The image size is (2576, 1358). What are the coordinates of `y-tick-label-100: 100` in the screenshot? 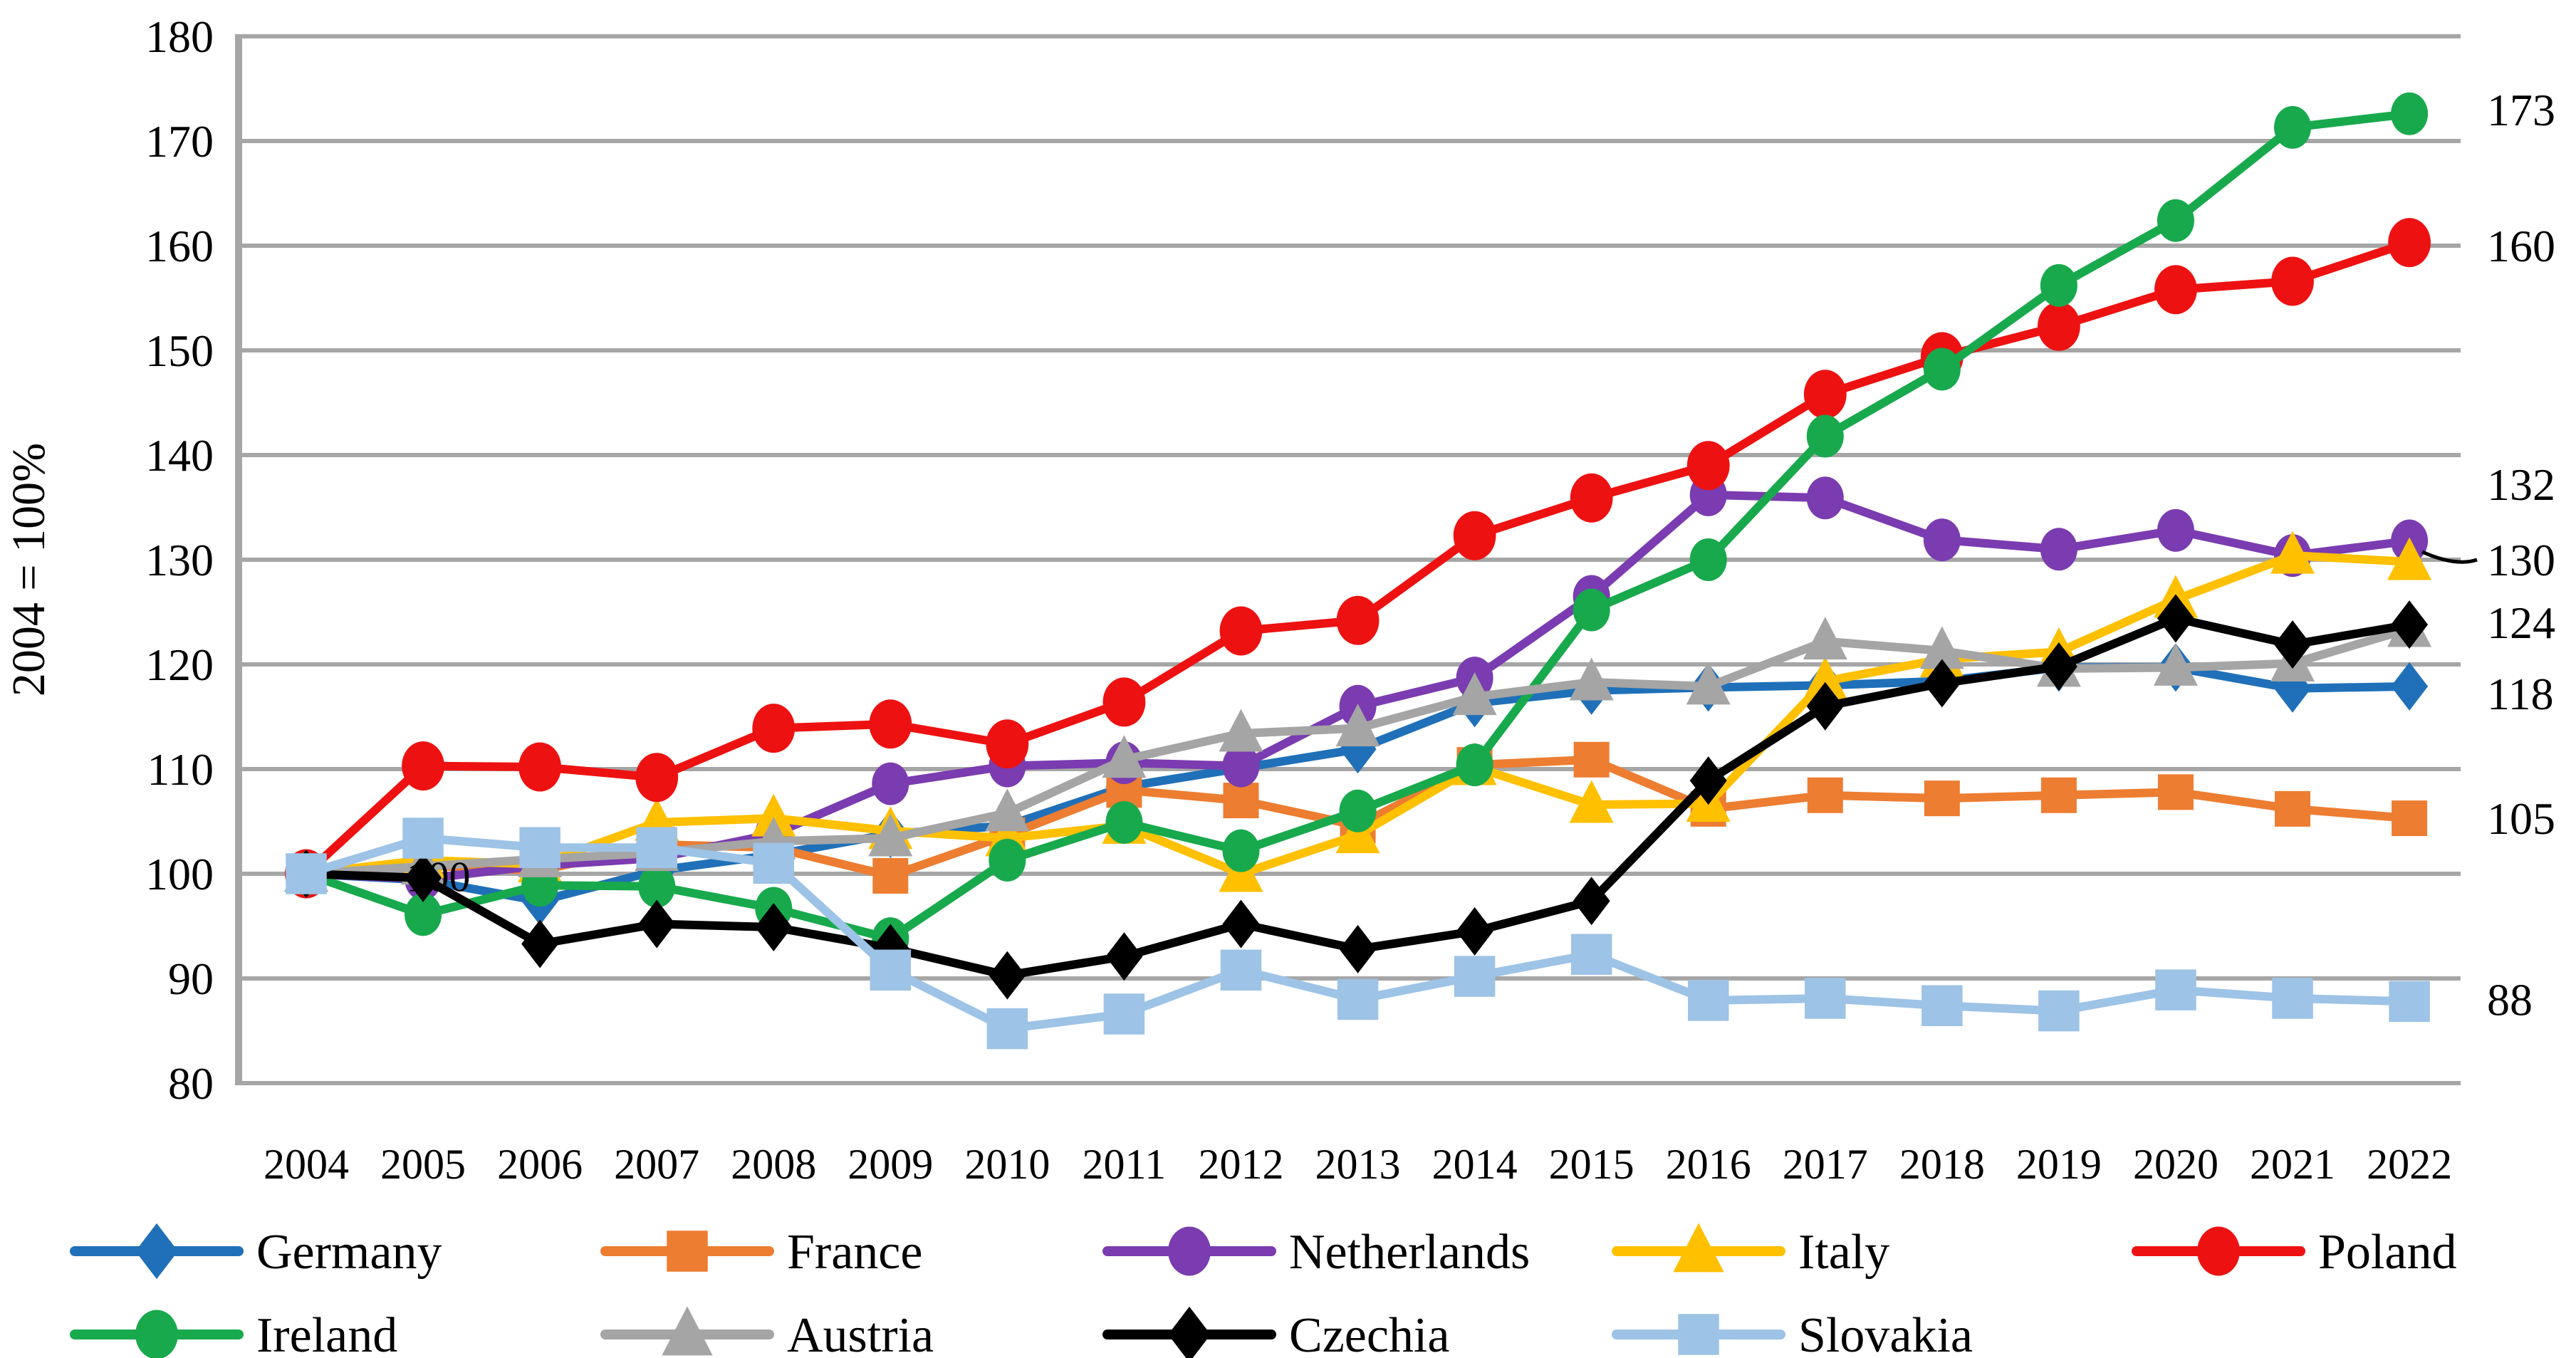 It's located at (179, 874).